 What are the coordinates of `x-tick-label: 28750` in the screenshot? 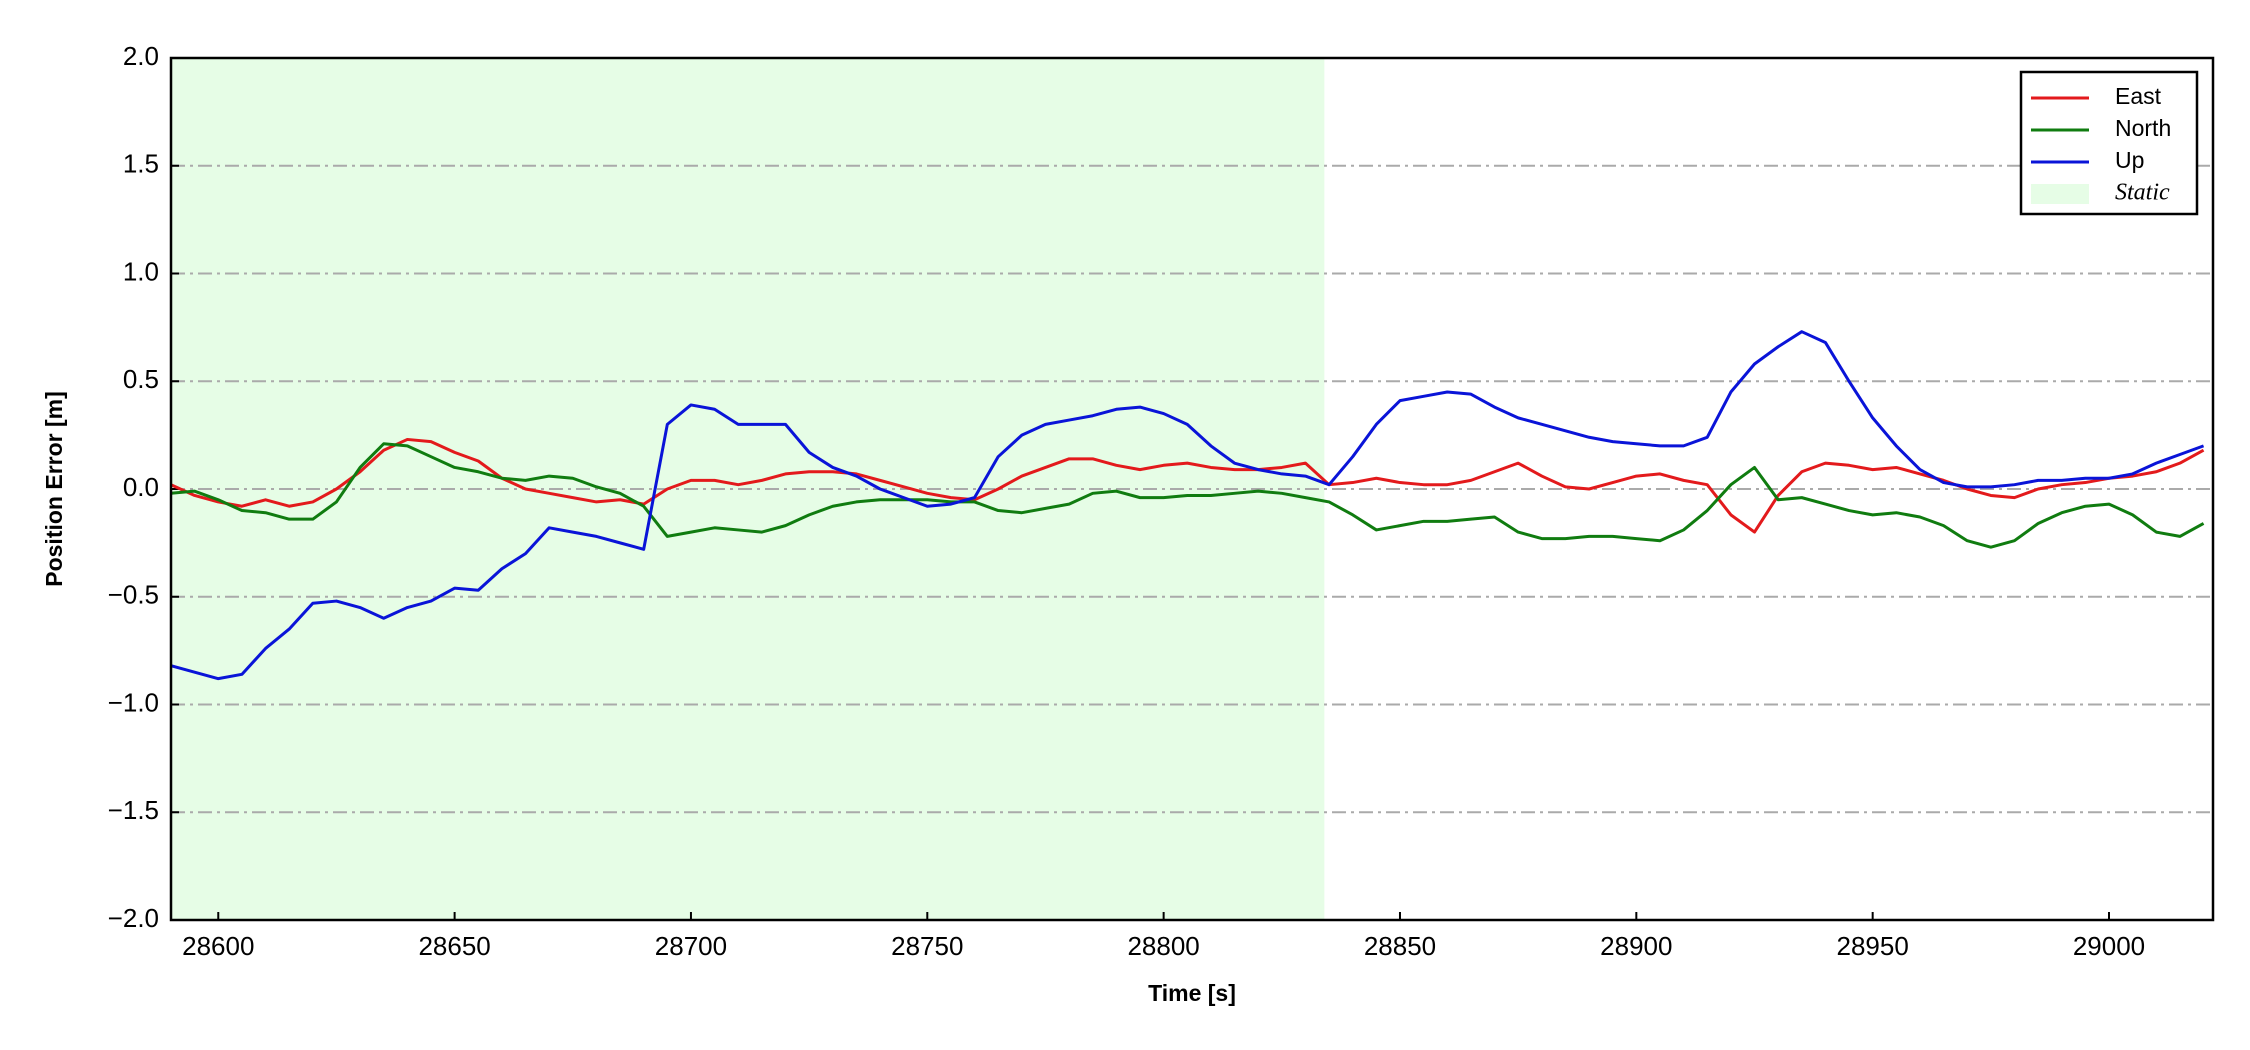 It's located at (927, 946).